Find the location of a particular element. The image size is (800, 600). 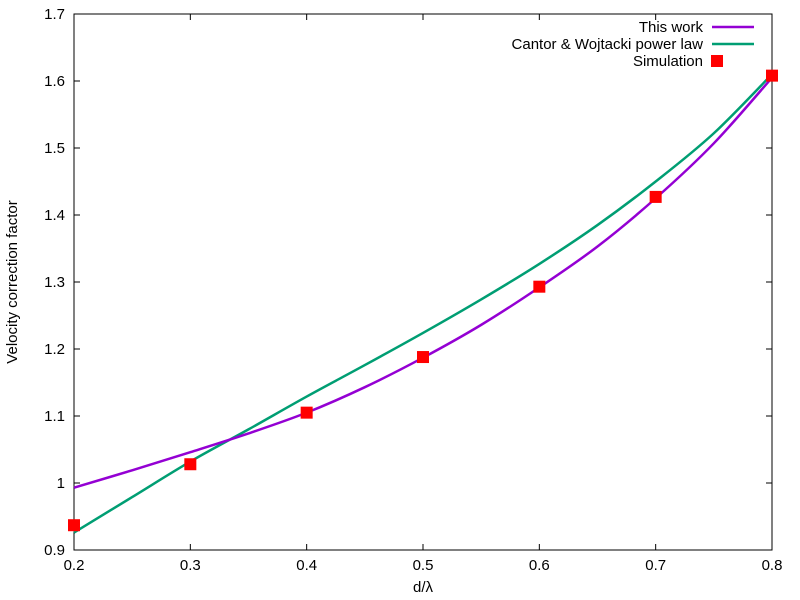

x-tick-label: 0.8 is located at coordinates (772, 565).